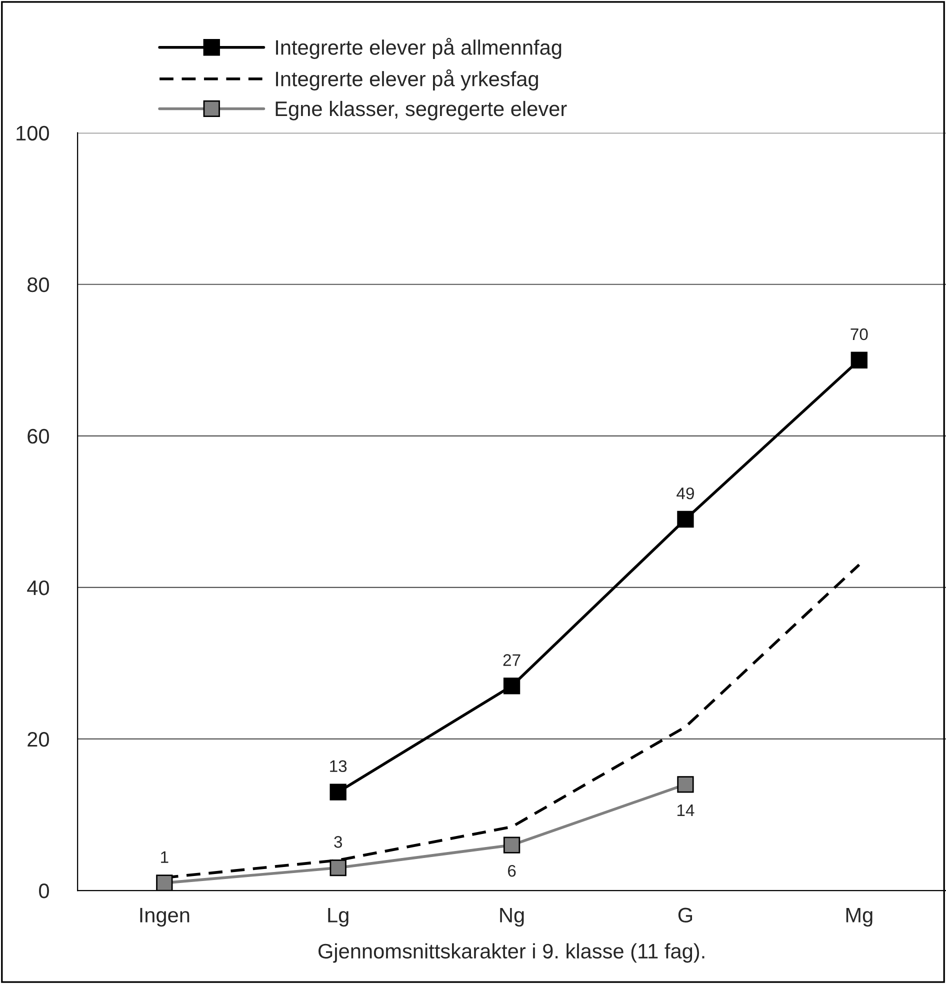  I want to click on data-label: 1, so click(164, 857).